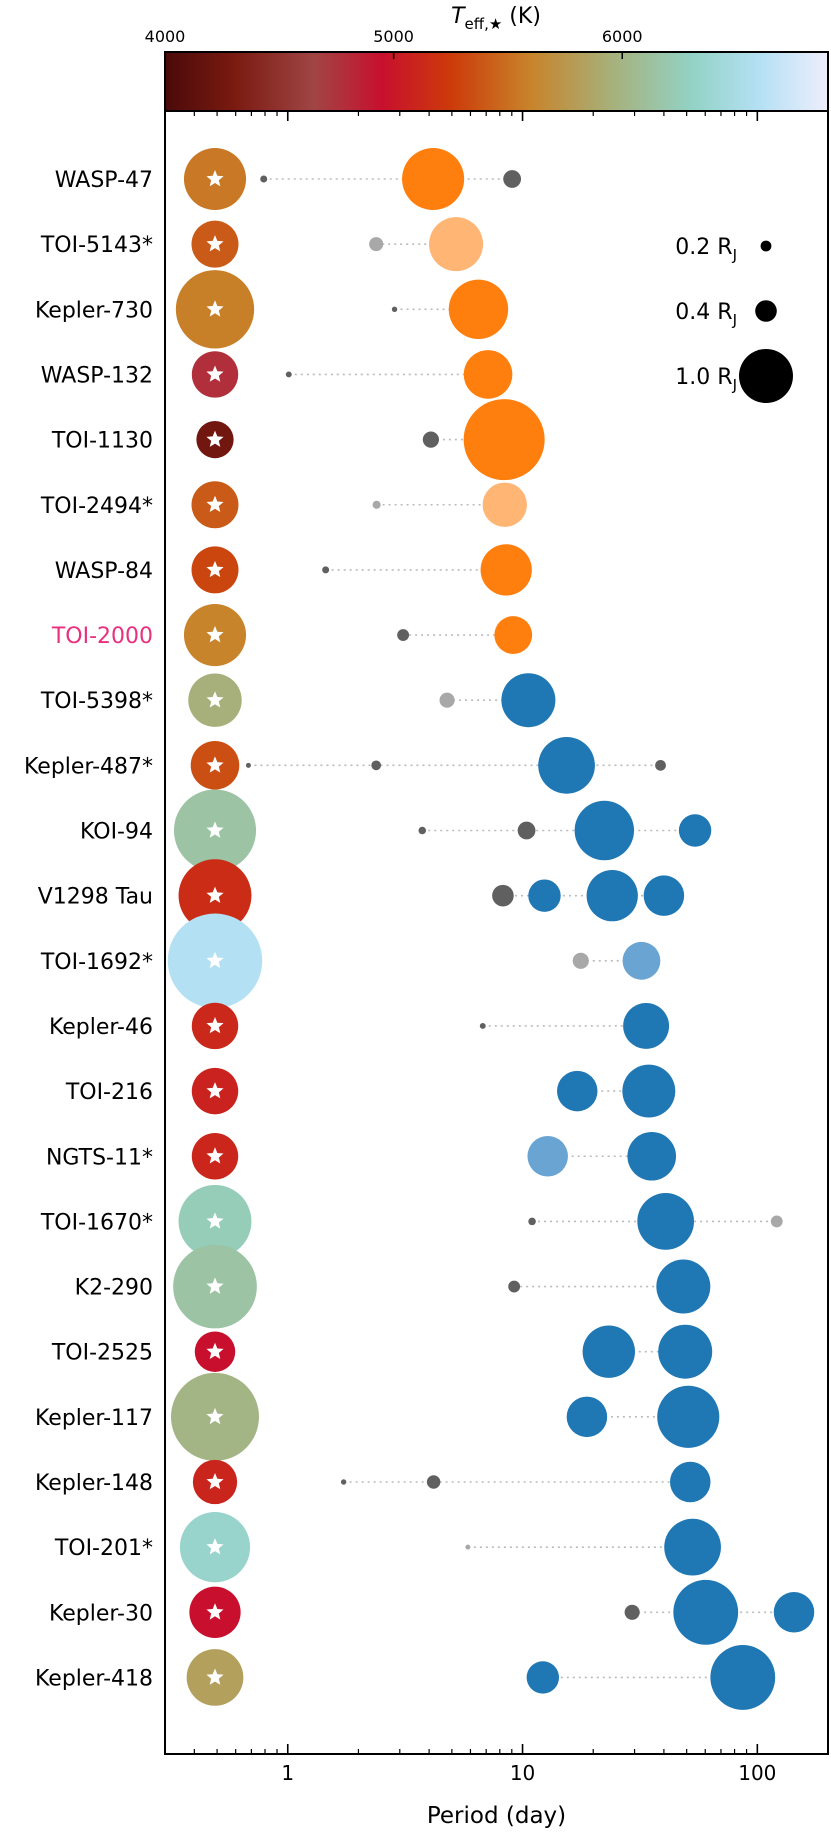  Describe the element at coordinates (99, 1157) in the screenshot. I see `system-label-15: NGTS-11*` at that location.